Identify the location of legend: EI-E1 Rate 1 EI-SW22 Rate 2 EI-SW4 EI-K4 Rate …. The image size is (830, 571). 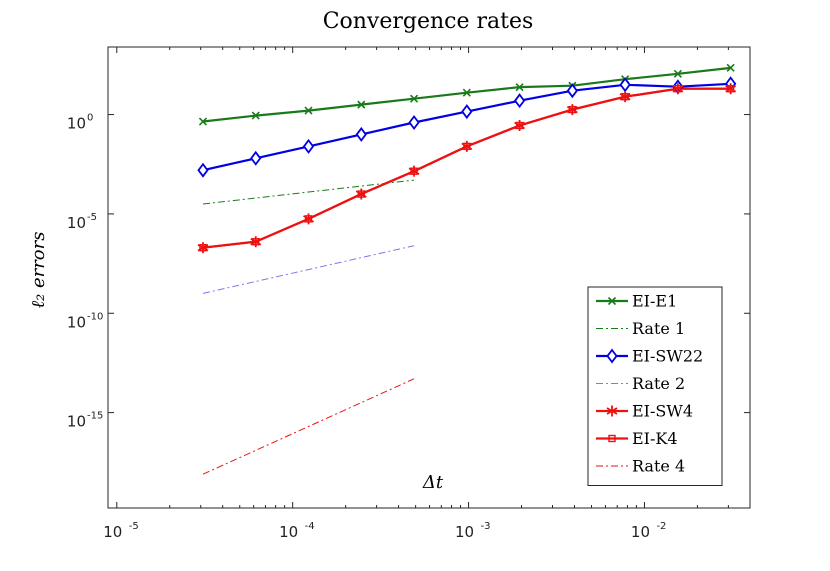
(655, 386).